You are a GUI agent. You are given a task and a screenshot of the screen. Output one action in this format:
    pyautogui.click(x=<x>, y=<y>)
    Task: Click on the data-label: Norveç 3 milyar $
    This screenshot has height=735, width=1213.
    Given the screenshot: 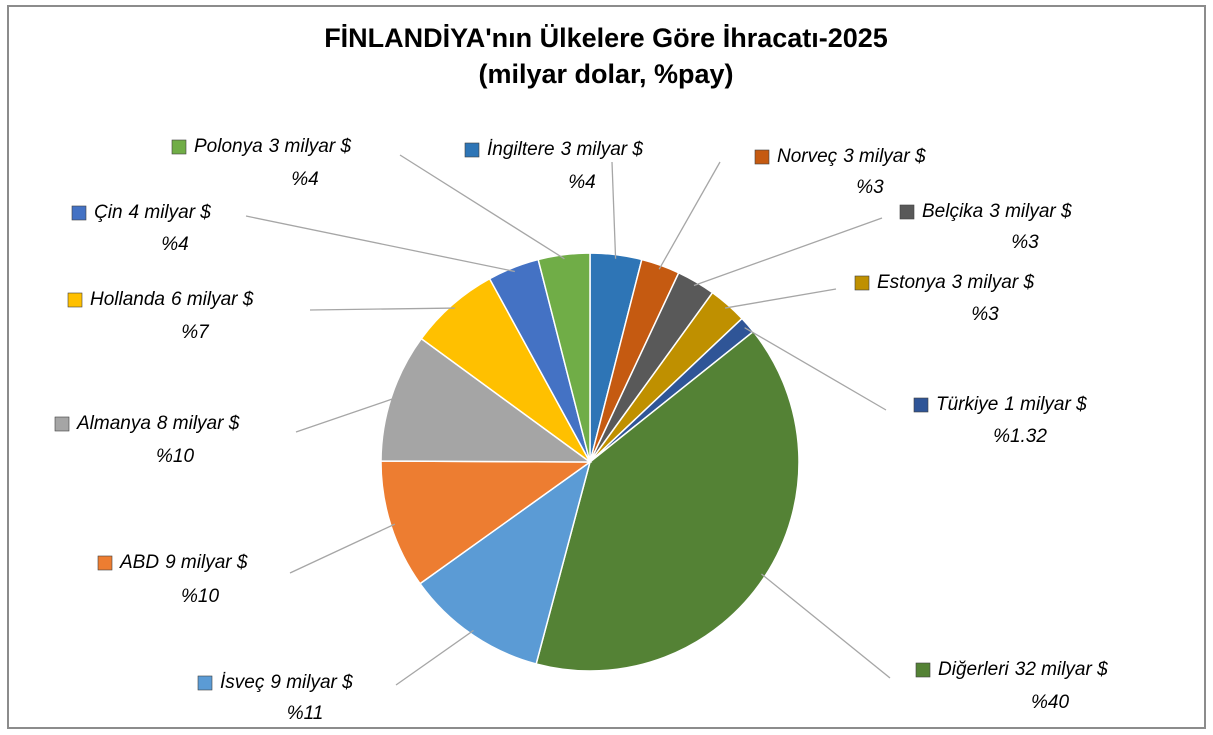 What is the action you would take?
    pyautogui.click(x=851, y=156)
    